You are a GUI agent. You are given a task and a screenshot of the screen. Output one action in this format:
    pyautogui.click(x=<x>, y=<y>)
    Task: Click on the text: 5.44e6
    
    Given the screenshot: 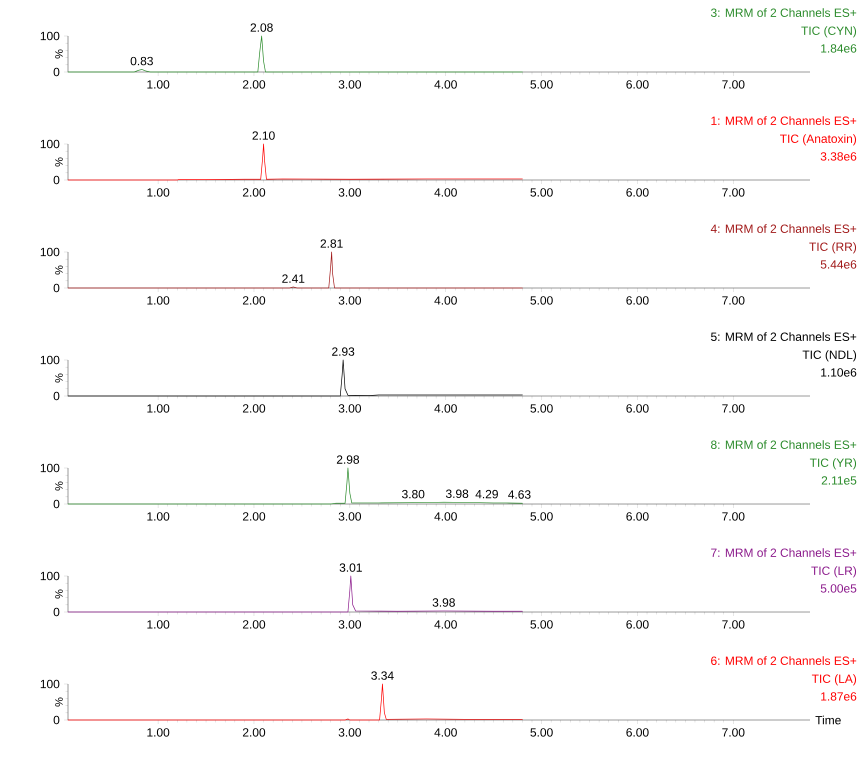 What is the action you would take?
    pyautogui.click(x=838, y=264)
    